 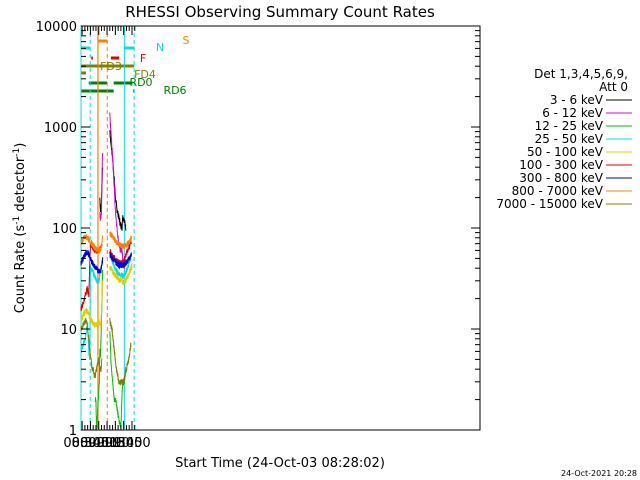 What do you see at coordinates (577, 100) in the screenshot?
I see `legend-label: 3 - 6 keV` at bounding box center [577, 100].